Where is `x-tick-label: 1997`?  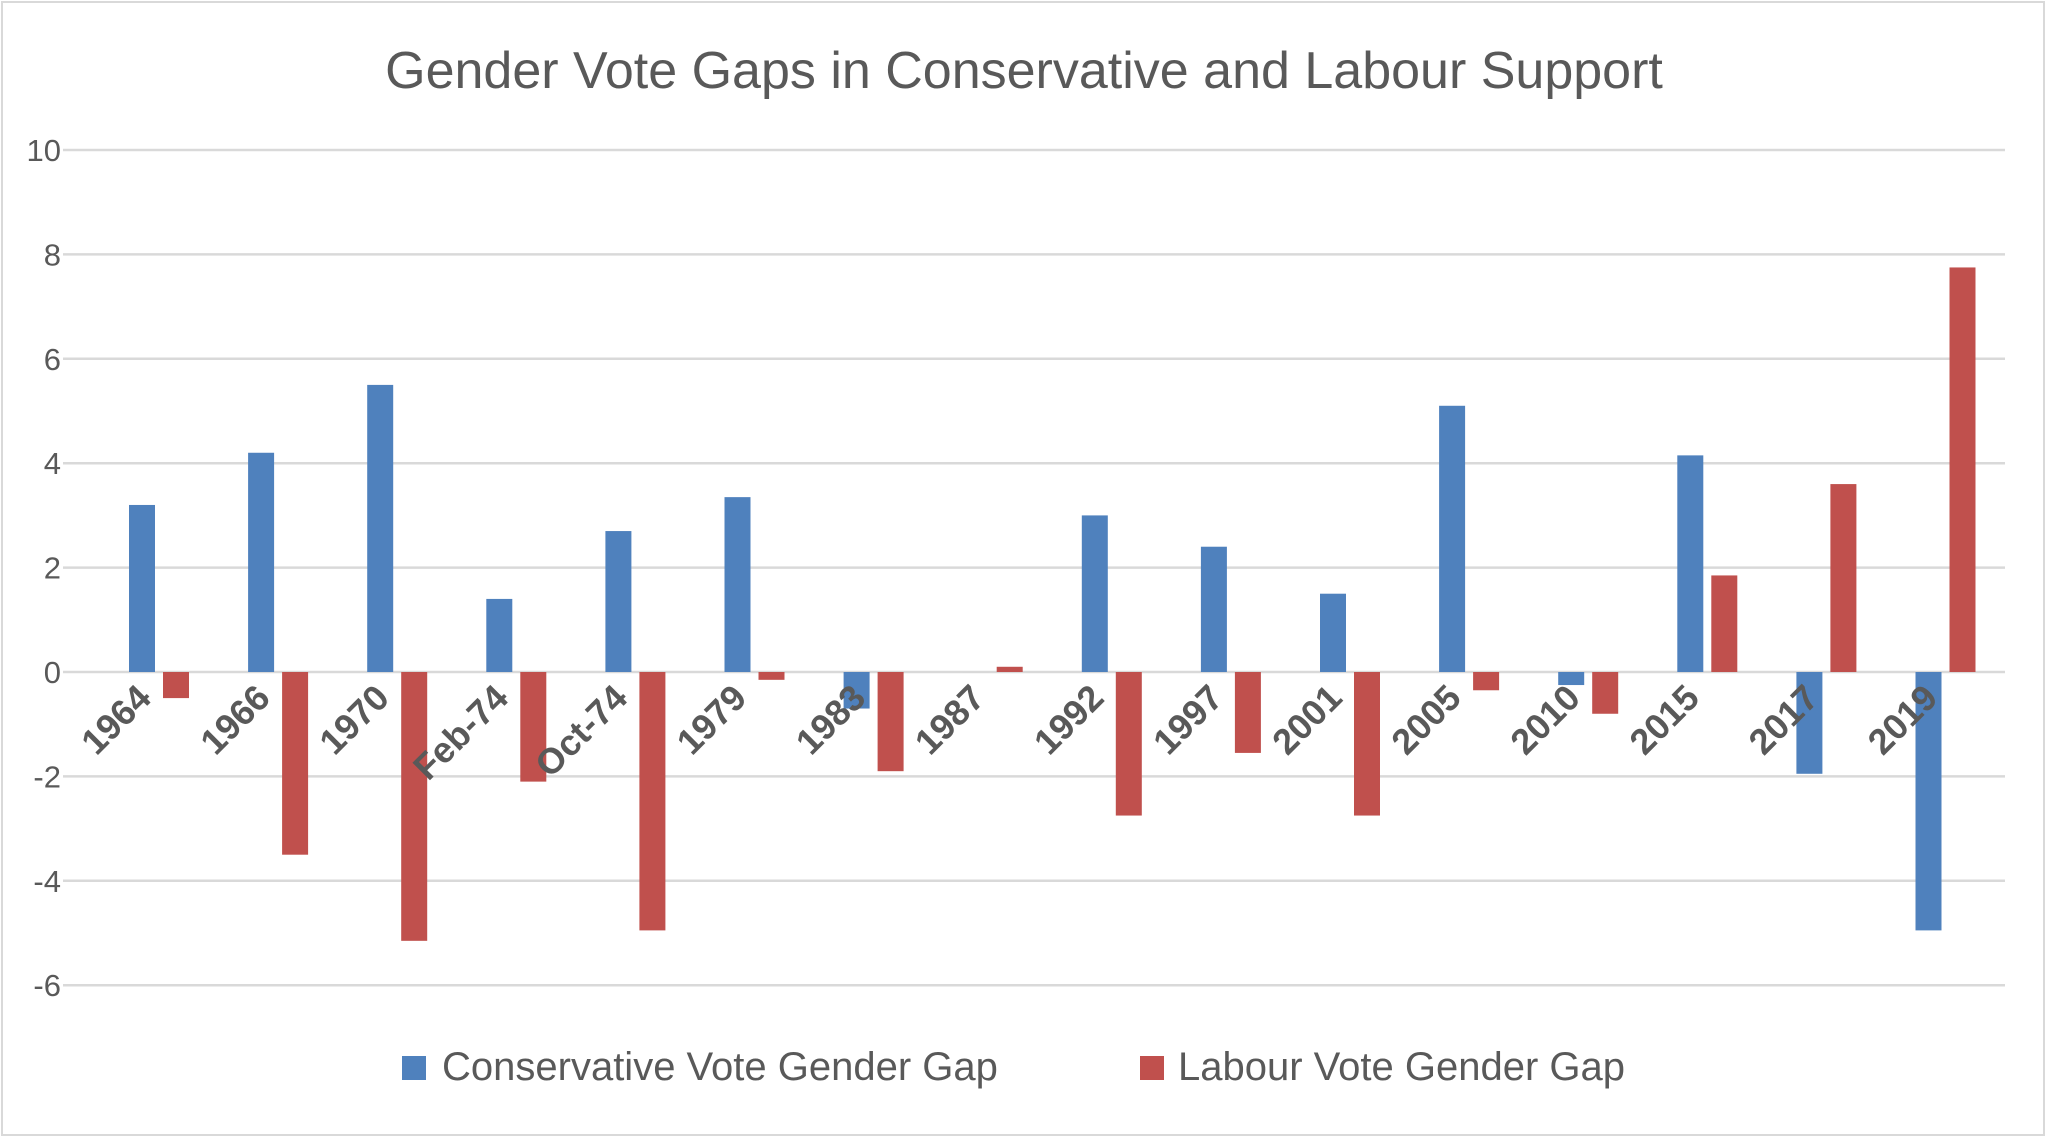
x-tick-label: 1997 is located at coordinates (1188, 720).